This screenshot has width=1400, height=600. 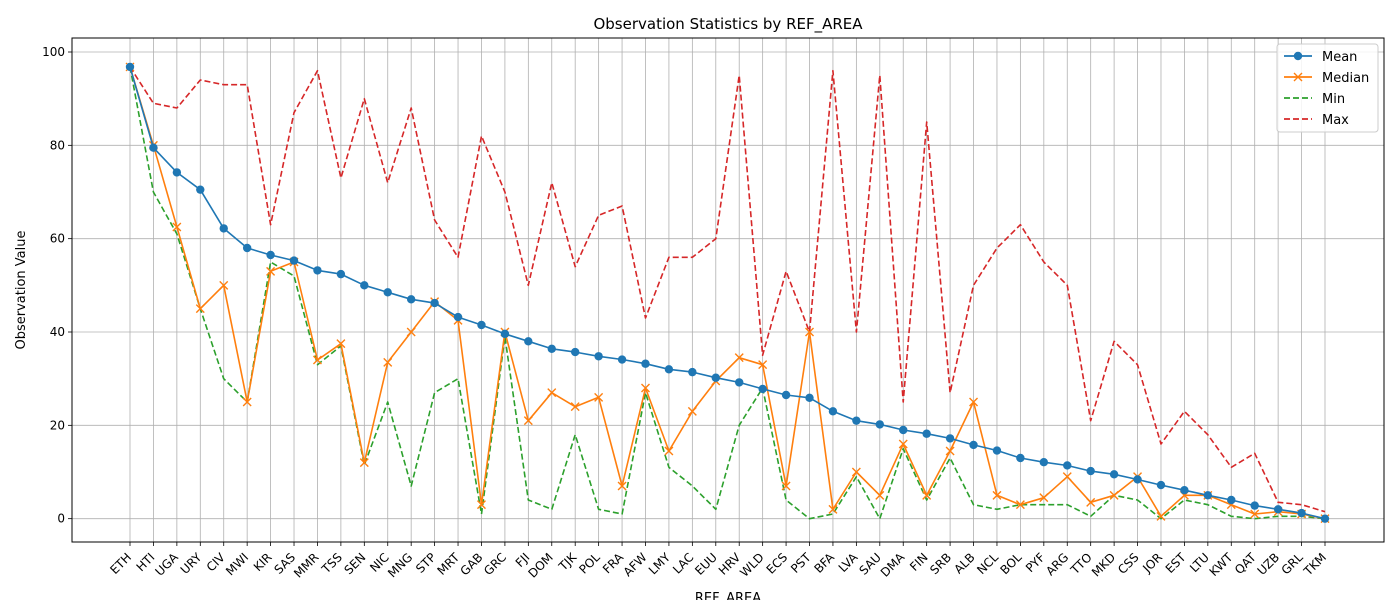 What do you see at coordinates (1320, 57) in the screenshot?
I see `legend-item-mean: Mean` at bounding box center [1320, 57].